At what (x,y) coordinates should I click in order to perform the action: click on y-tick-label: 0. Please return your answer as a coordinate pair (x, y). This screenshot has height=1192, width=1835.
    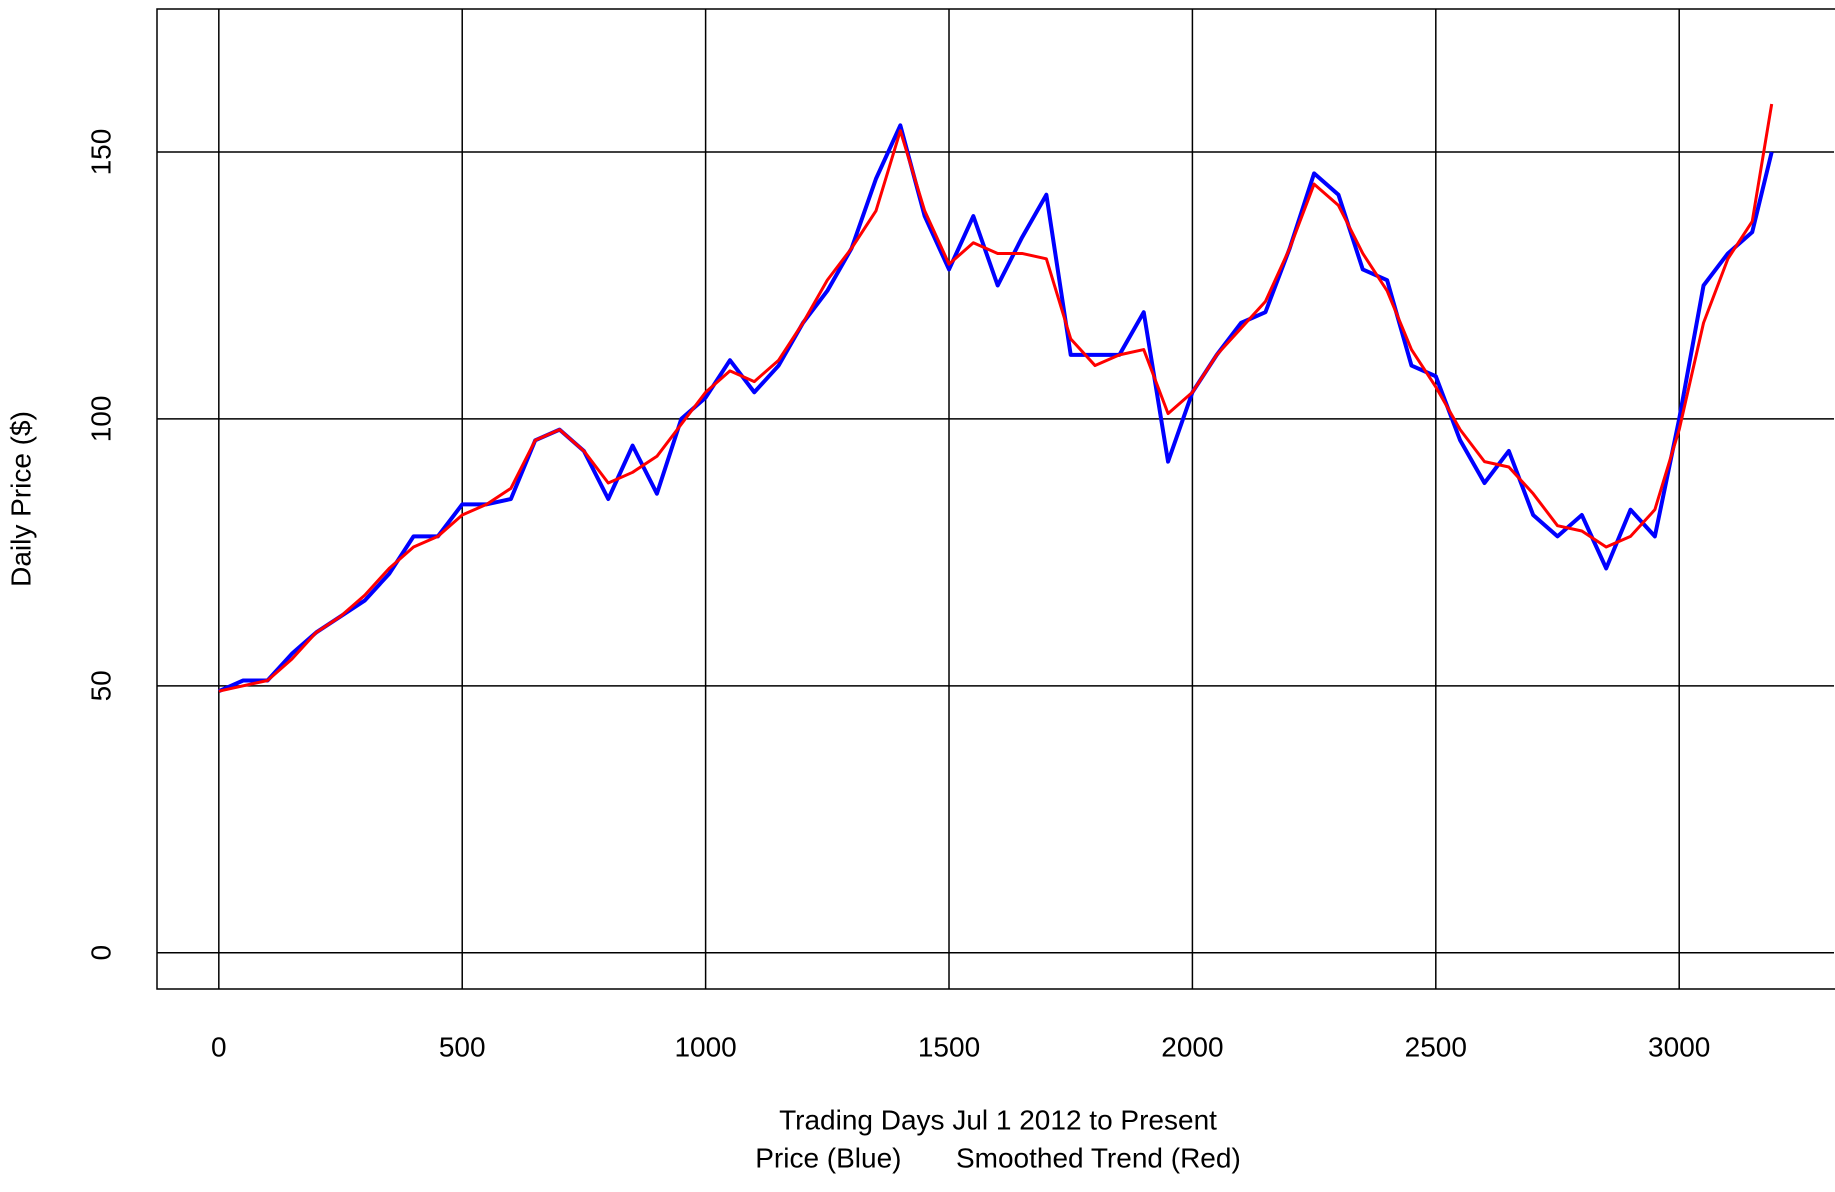
    Looking at the image, I should click on (100, 953).